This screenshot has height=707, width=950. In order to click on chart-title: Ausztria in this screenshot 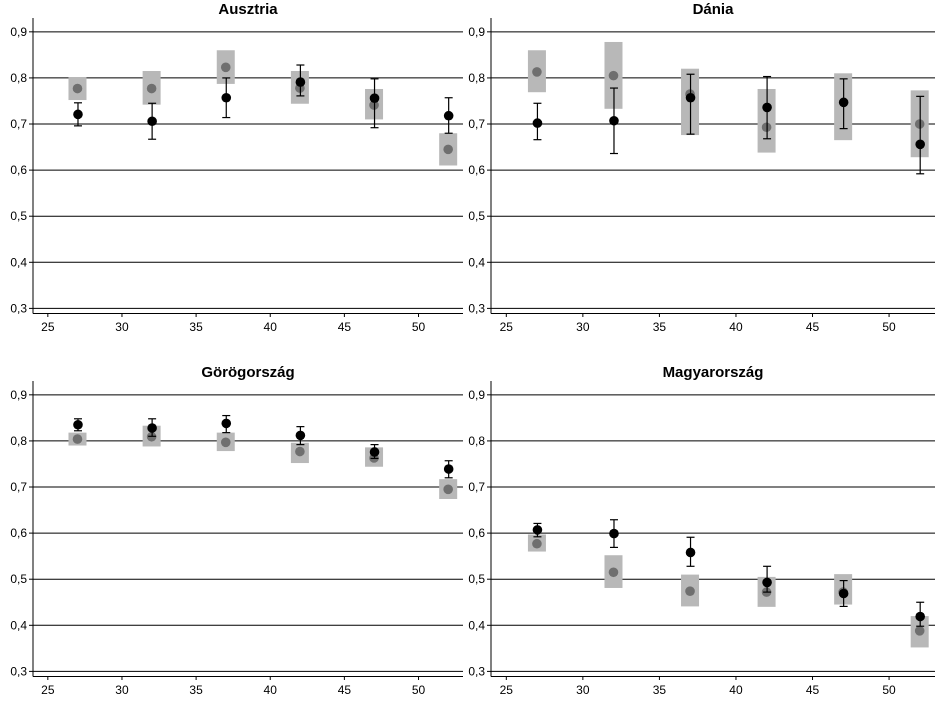, I will do `click(248, 9)`.